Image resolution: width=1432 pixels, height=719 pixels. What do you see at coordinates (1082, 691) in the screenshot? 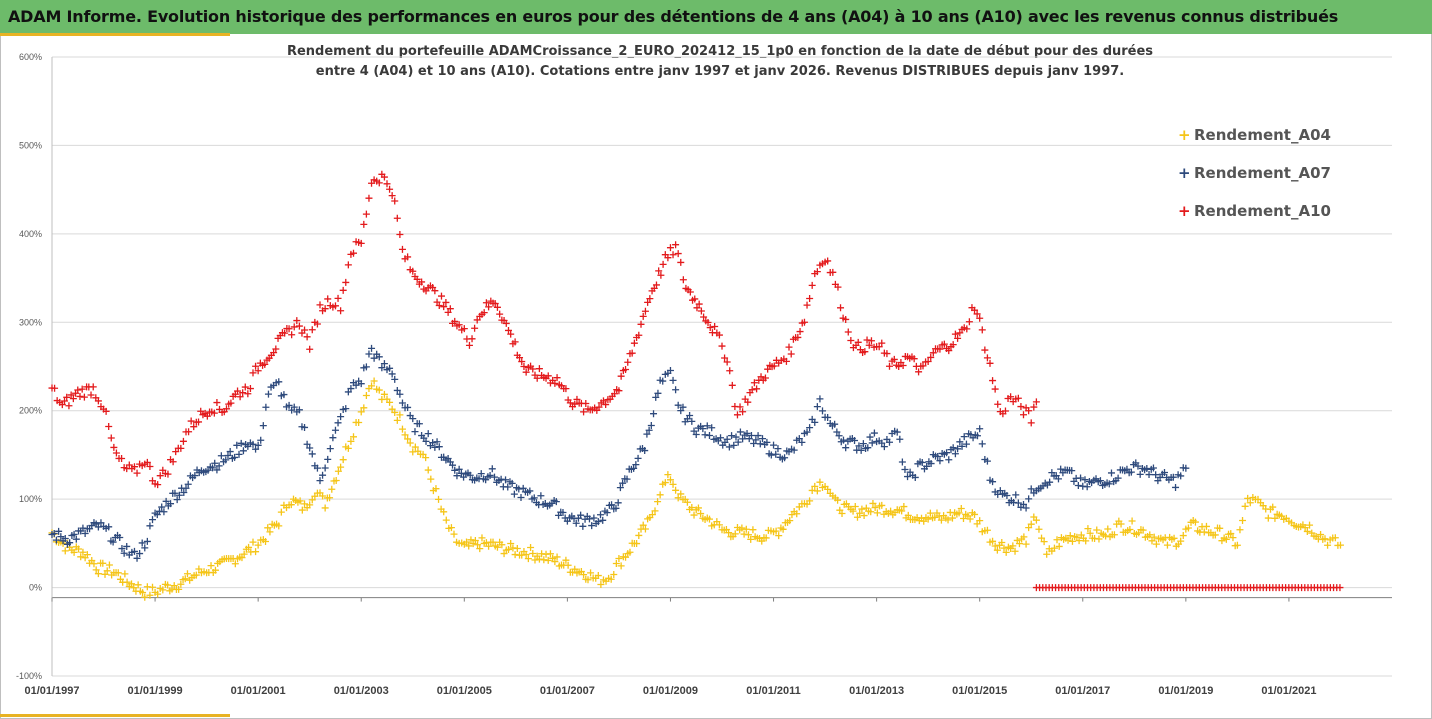
I see `x-tick-label: 01/01/2017` at bounding box center [1082, 691].